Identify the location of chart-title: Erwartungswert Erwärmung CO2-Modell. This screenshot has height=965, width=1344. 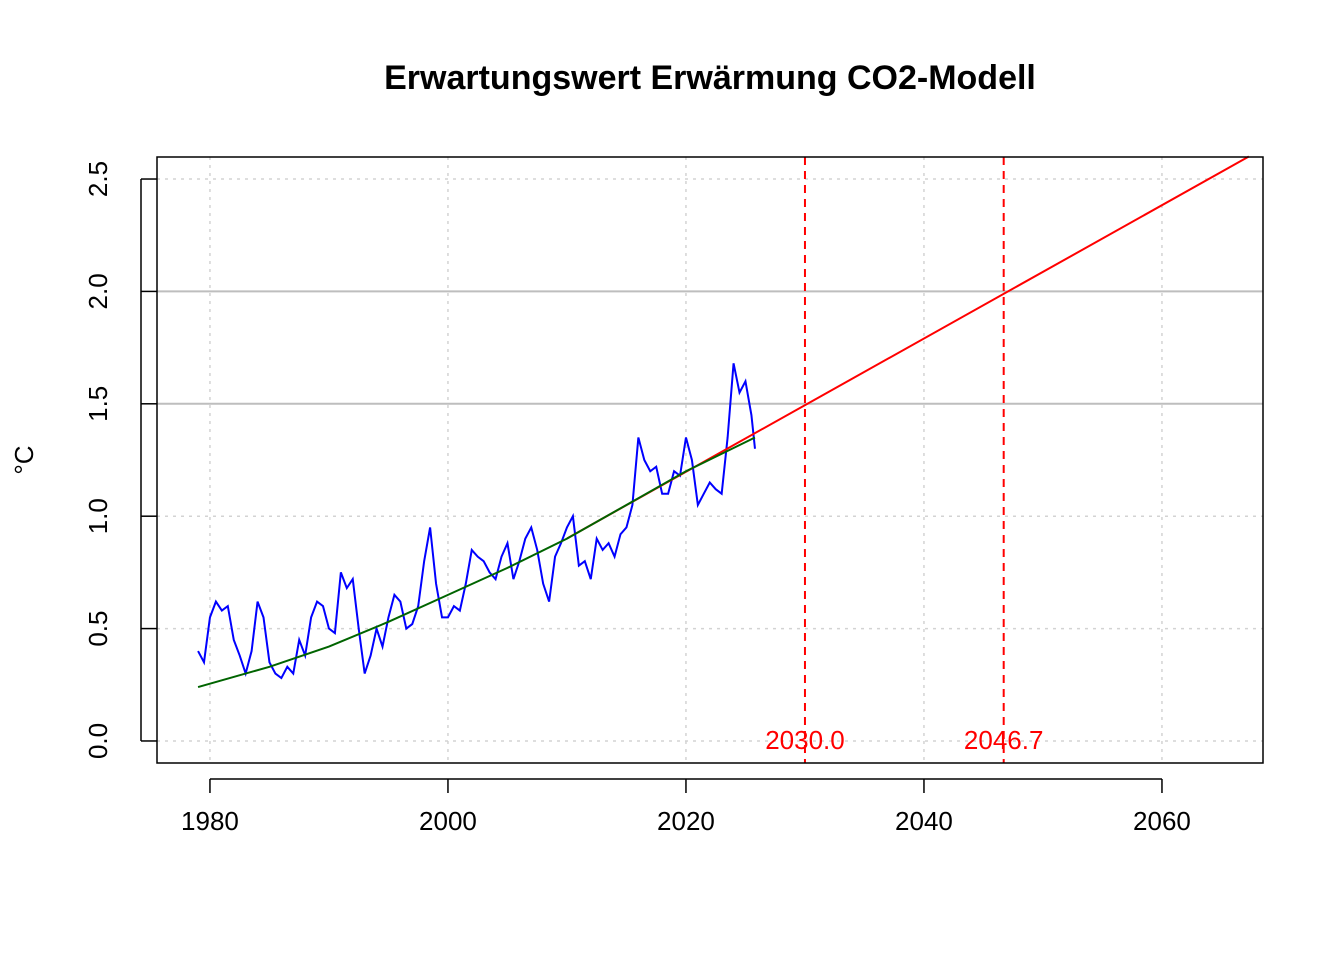
(710, 78).